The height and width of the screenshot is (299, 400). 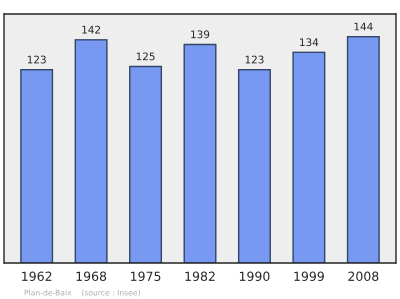 I want to click on data-label: 134, so click(x=309, y=42).